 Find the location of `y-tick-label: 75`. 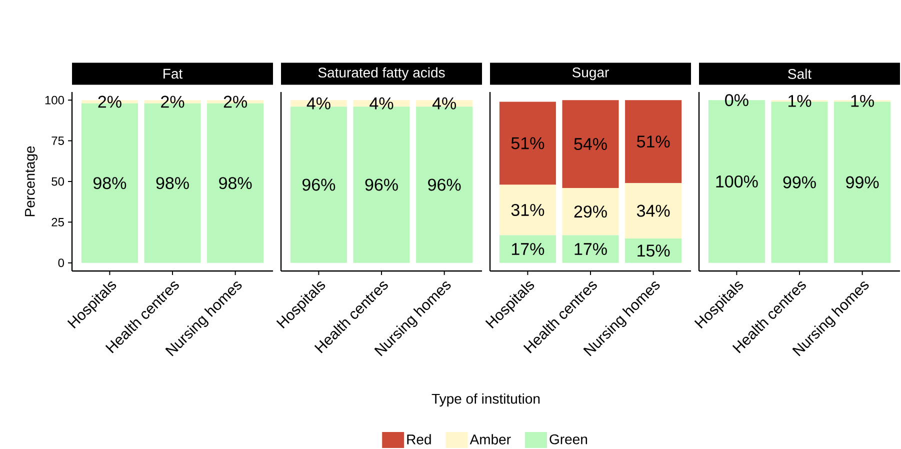

y-tick-label: 75 is located at coordinates (58, 140).